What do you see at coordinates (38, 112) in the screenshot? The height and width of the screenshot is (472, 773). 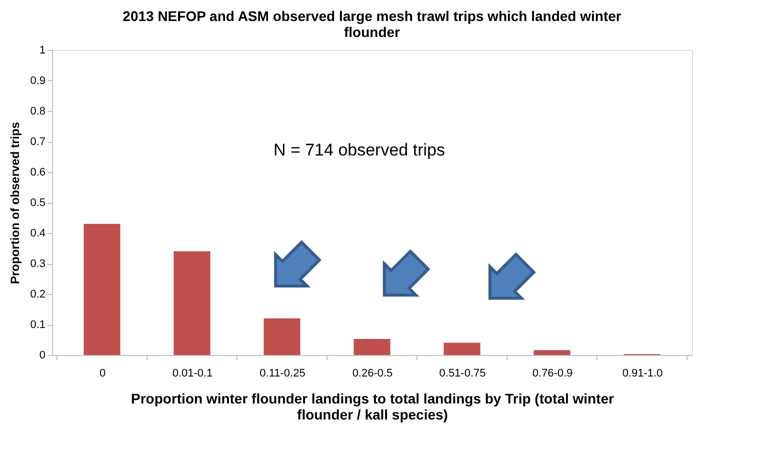 I see `y-tick-label: 0.8` at bounding box center [38, 112].